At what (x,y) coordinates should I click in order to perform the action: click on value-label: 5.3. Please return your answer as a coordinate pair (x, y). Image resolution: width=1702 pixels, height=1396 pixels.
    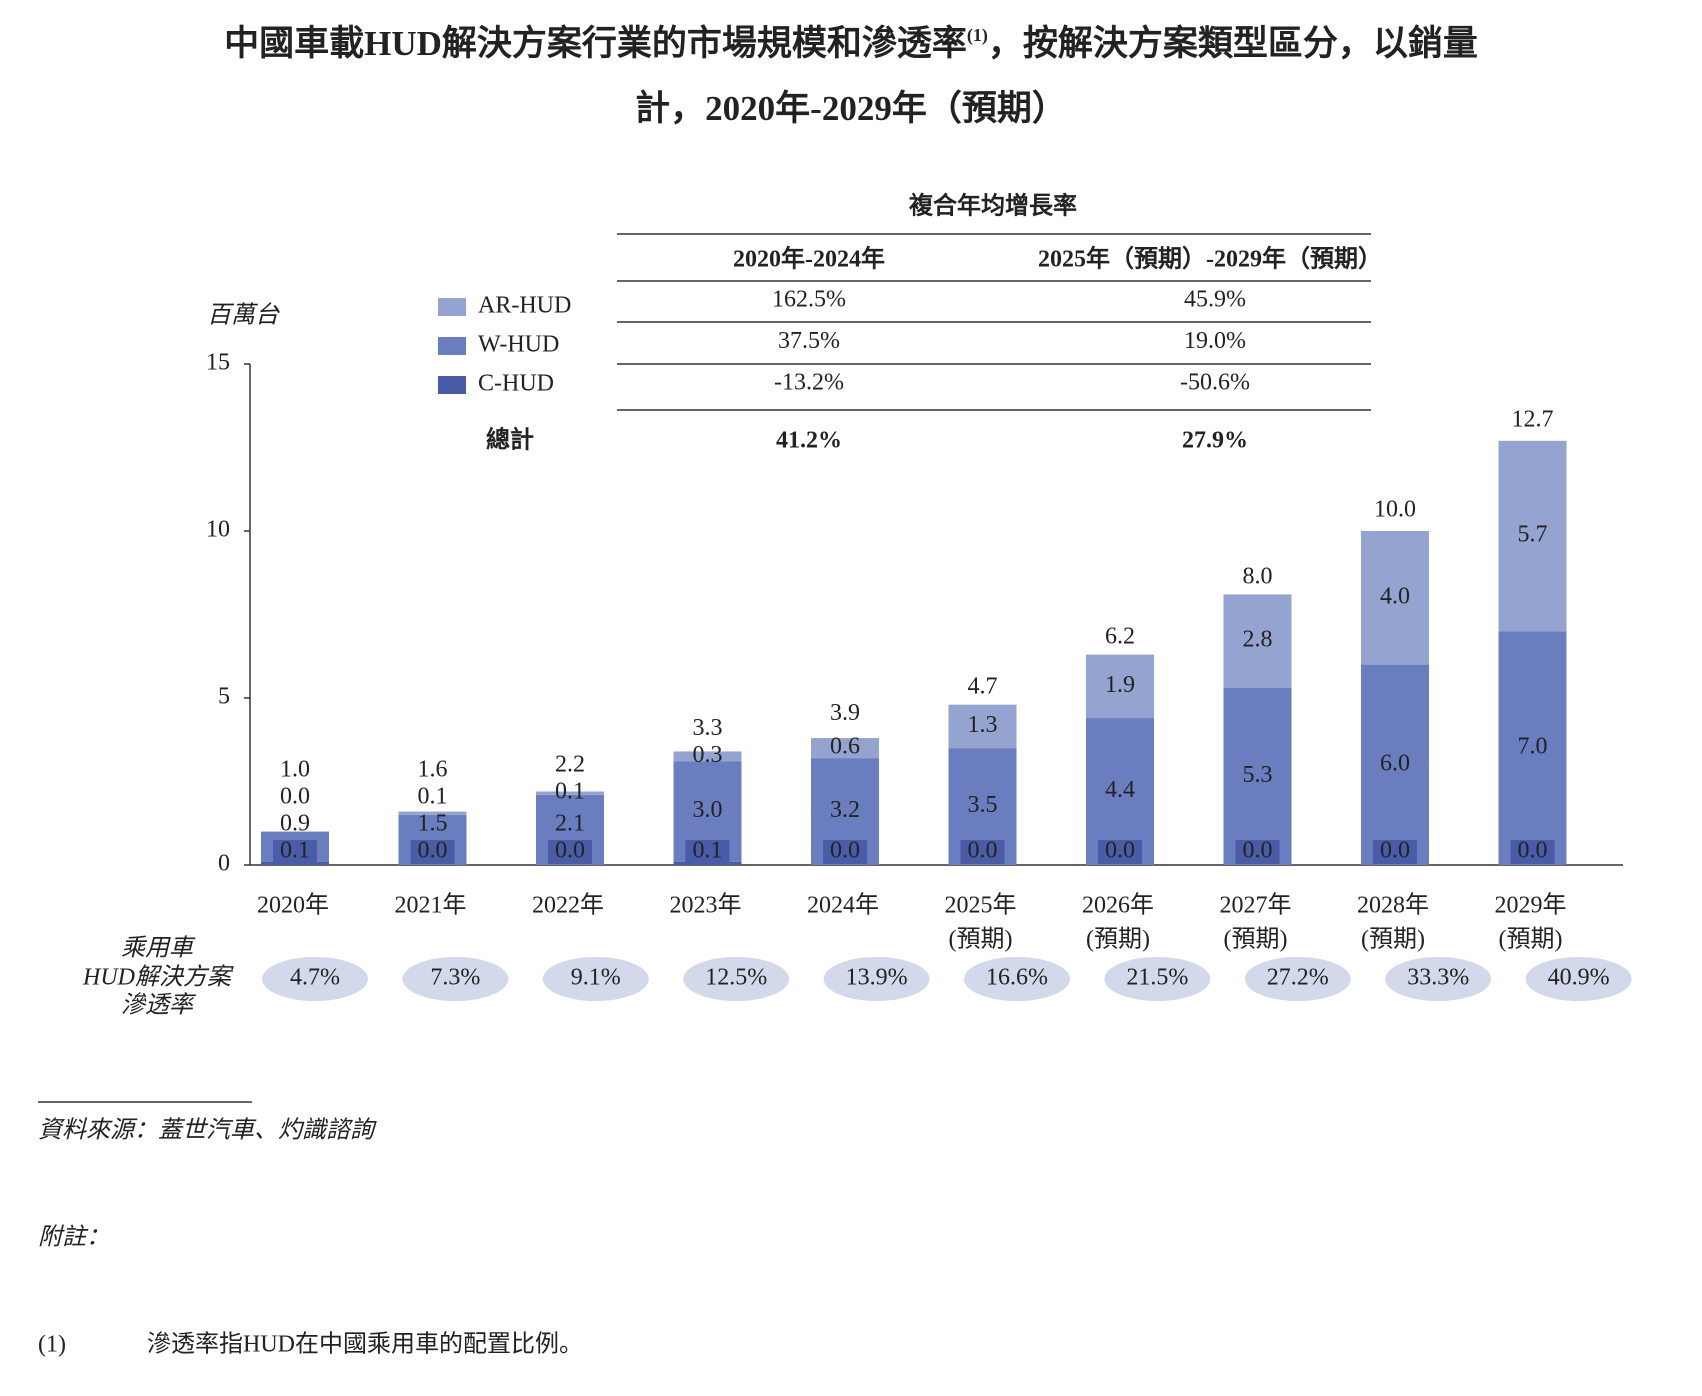
    Looking at the image, I should click on (1258, 775).